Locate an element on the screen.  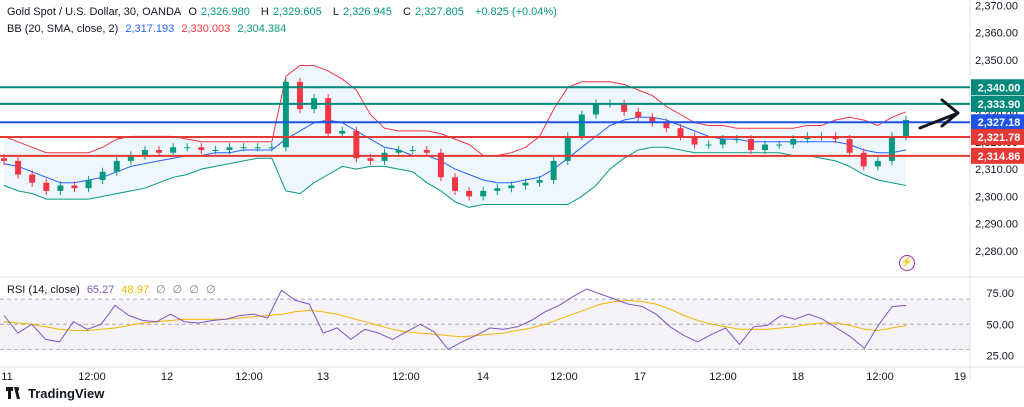
rsi-extra-2: ∅ is located at coordinates (177, 290).